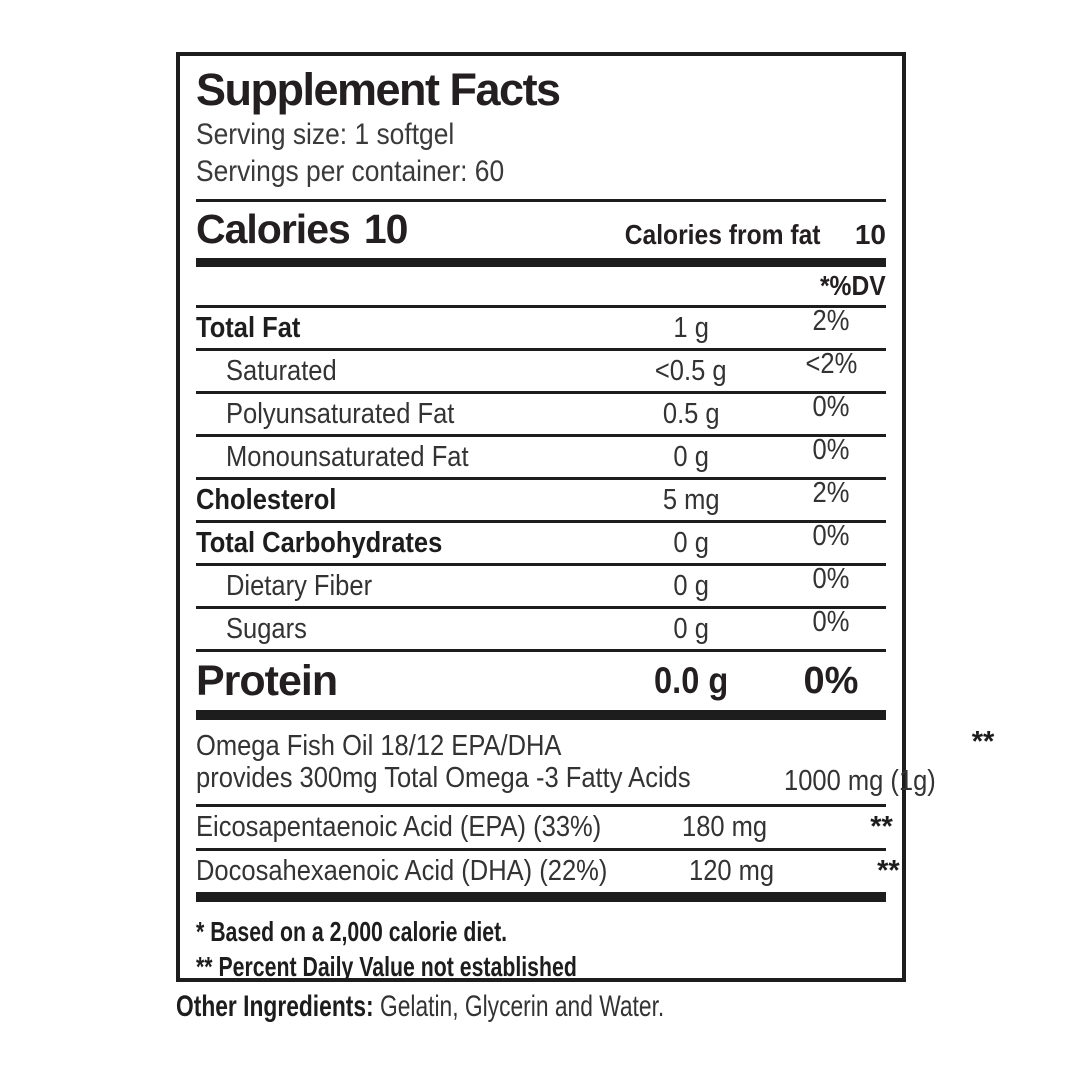 This screenshot has height=1080, width=1080. What do you see at coordinates (281, 370) in the screenshot?
I see `nutrient-name: Saturated` at bounding box center [281, 370].